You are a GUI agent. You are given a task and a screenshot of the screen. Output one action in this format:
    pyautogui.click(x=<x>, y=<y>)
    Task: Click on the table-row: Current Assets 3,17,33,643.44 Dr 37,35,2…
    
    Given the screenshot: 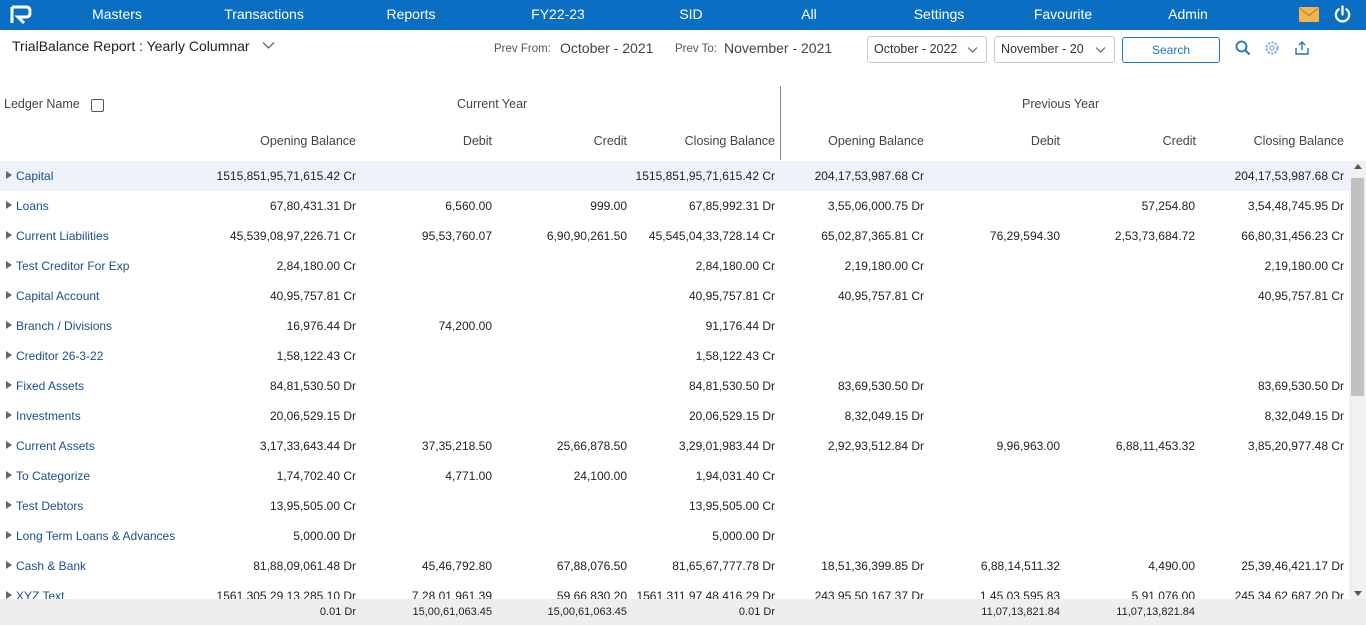 What is the action you would take?
    pyautogui.click(x=674, y=446)
    